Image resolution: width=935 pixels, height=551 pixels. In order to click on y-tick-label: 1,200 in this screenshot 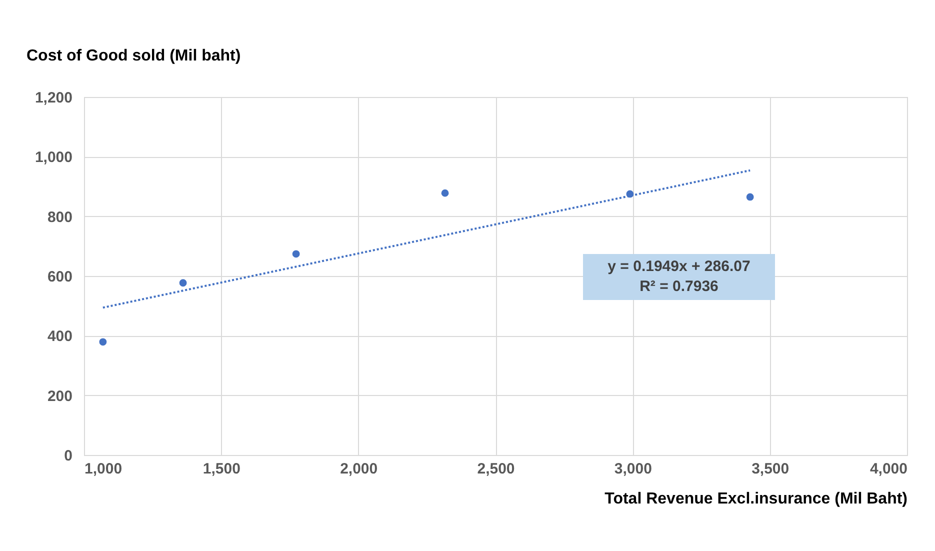, I will do `click(53, 98)`.